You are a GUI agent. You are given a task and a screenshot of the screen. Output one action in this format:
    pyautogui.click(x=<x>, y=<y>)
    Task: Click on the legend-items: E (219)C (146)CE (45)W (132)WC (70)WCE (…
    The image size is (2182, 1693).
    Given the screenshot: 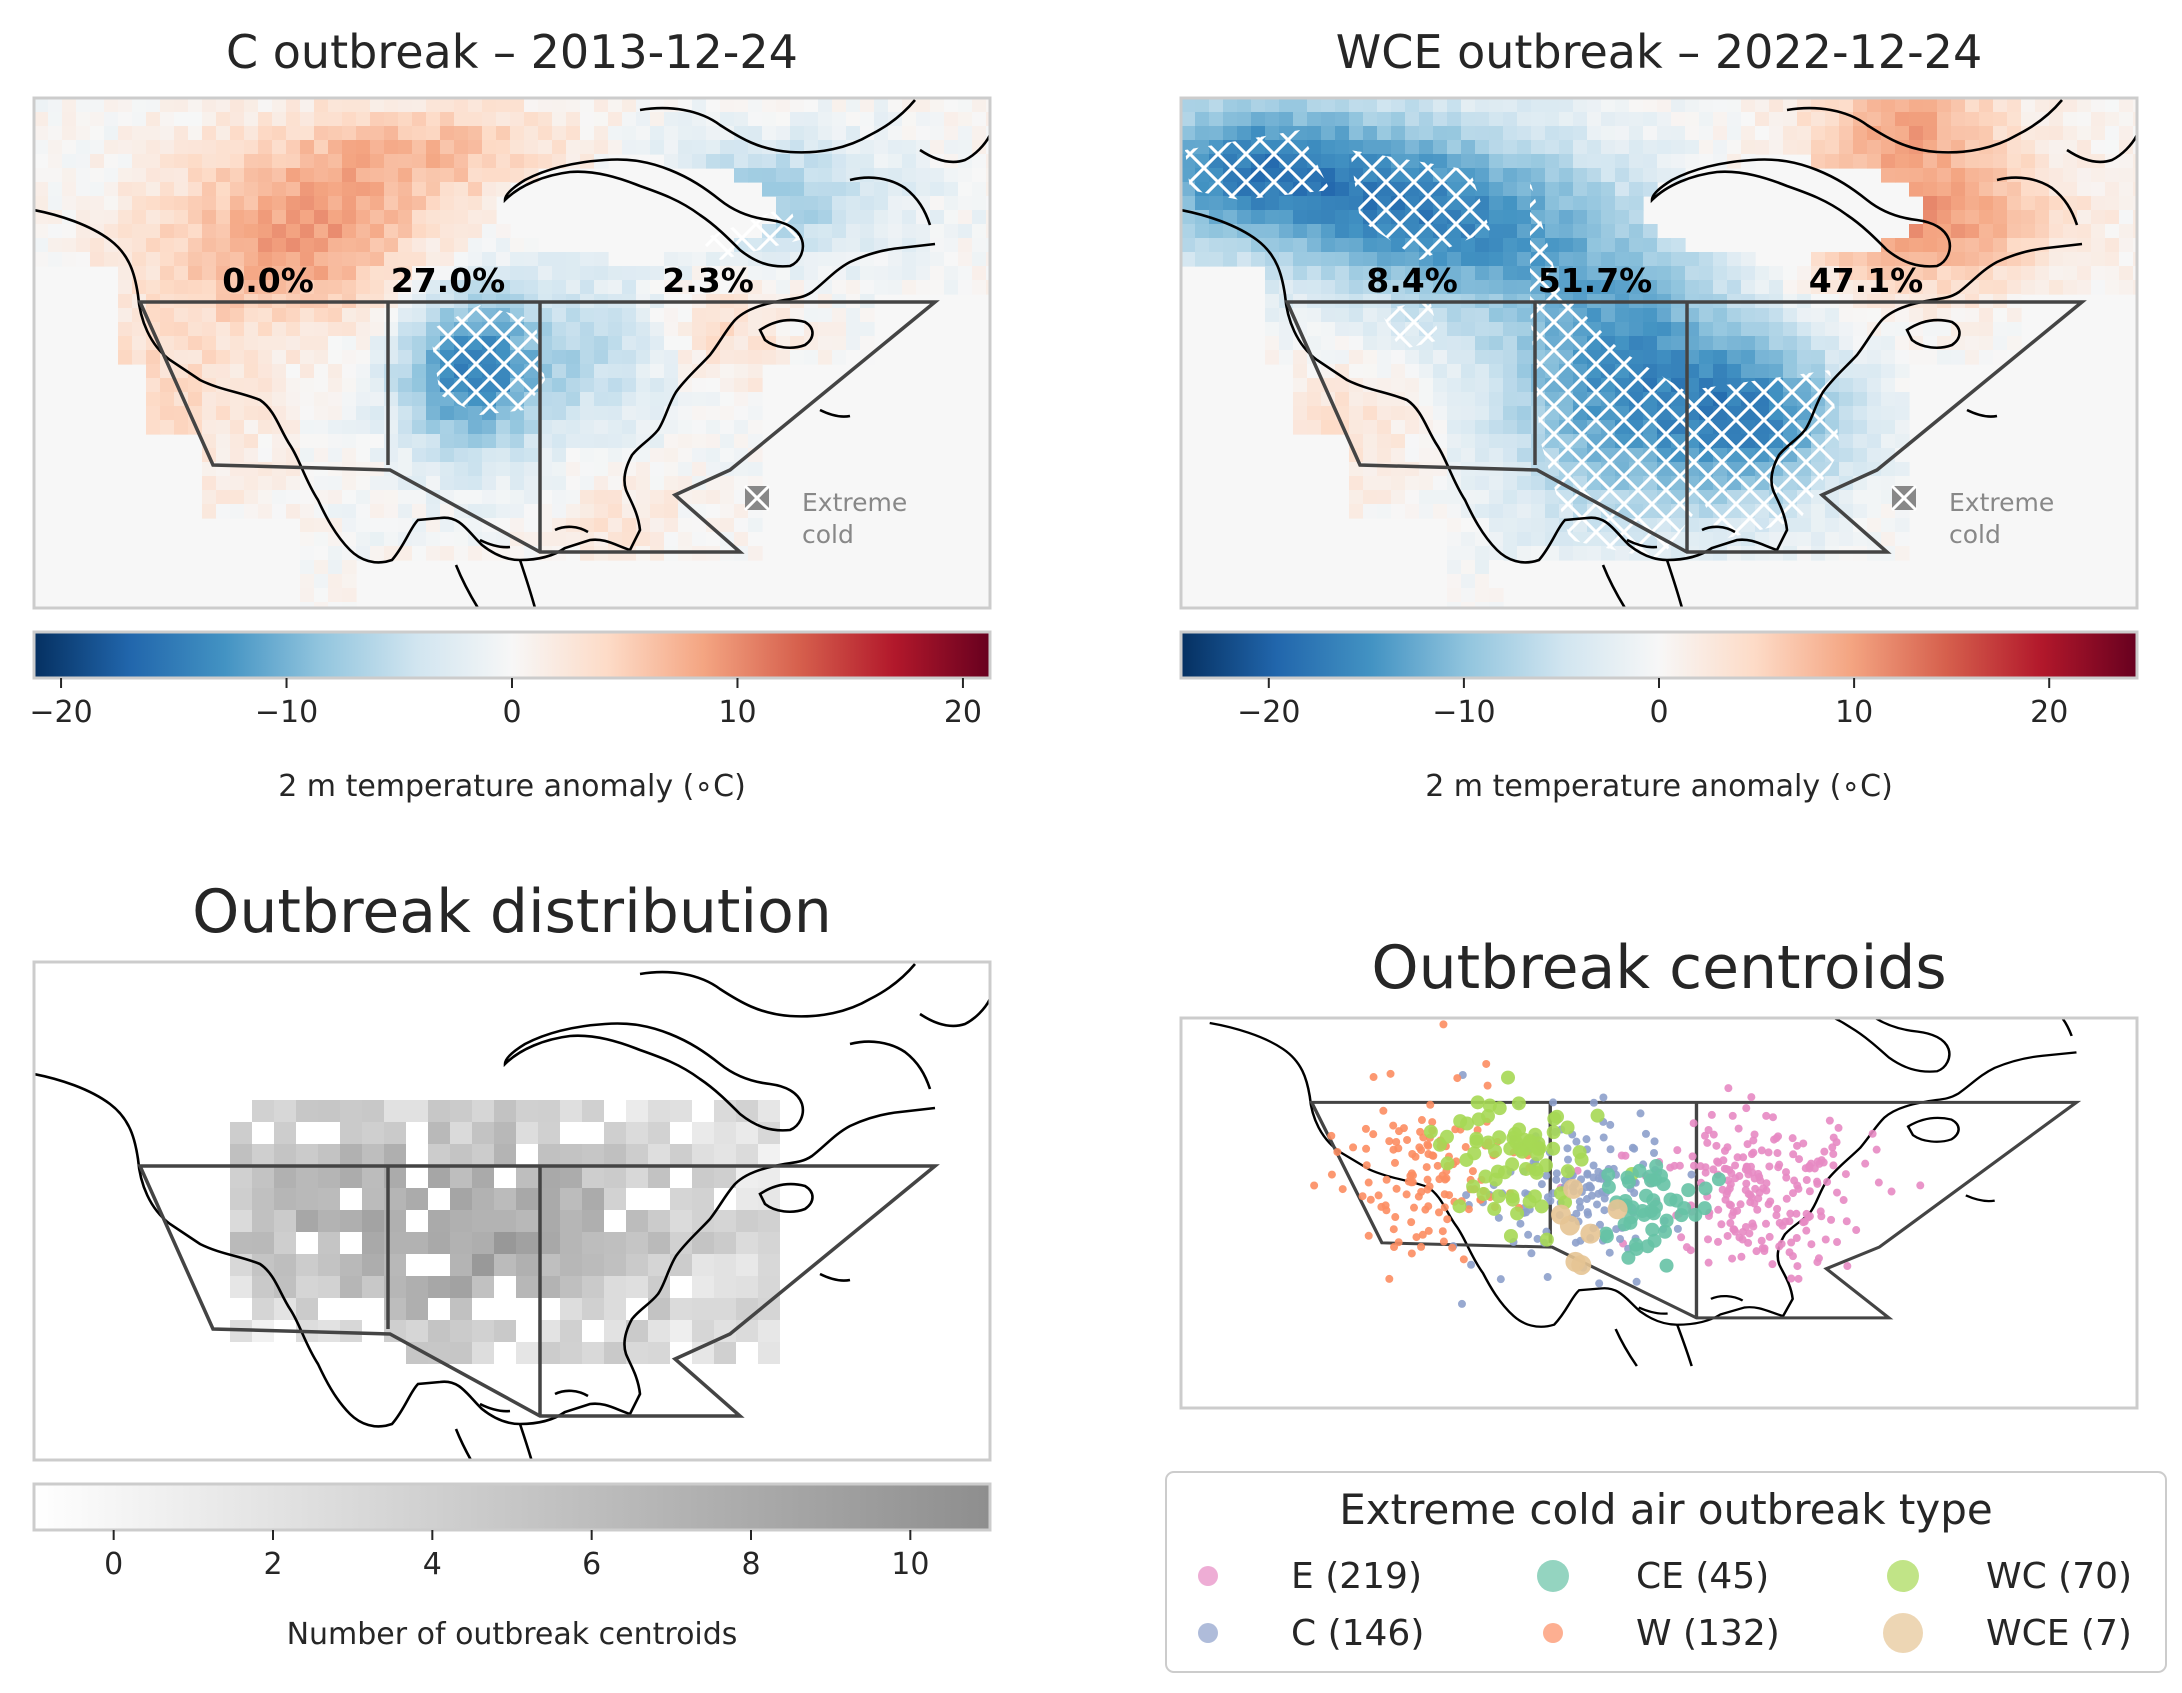 What is the action you would take?
    pyautogui.click(x=1665, y=1605)
    